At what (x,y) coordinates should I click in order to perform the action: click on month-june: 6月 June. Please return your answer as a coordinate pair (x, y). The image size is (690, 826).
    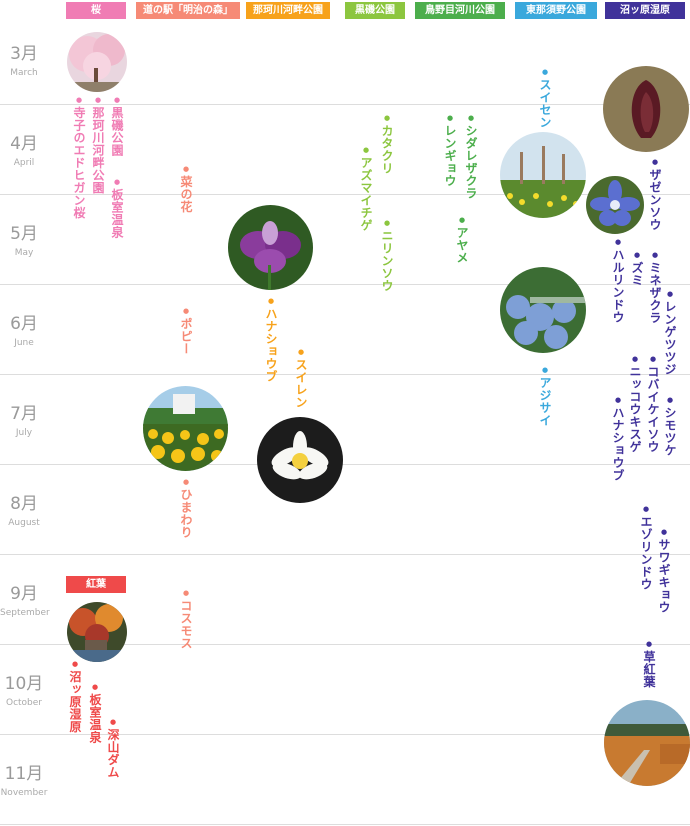
    Looking at the image, I should click on (24, 331).